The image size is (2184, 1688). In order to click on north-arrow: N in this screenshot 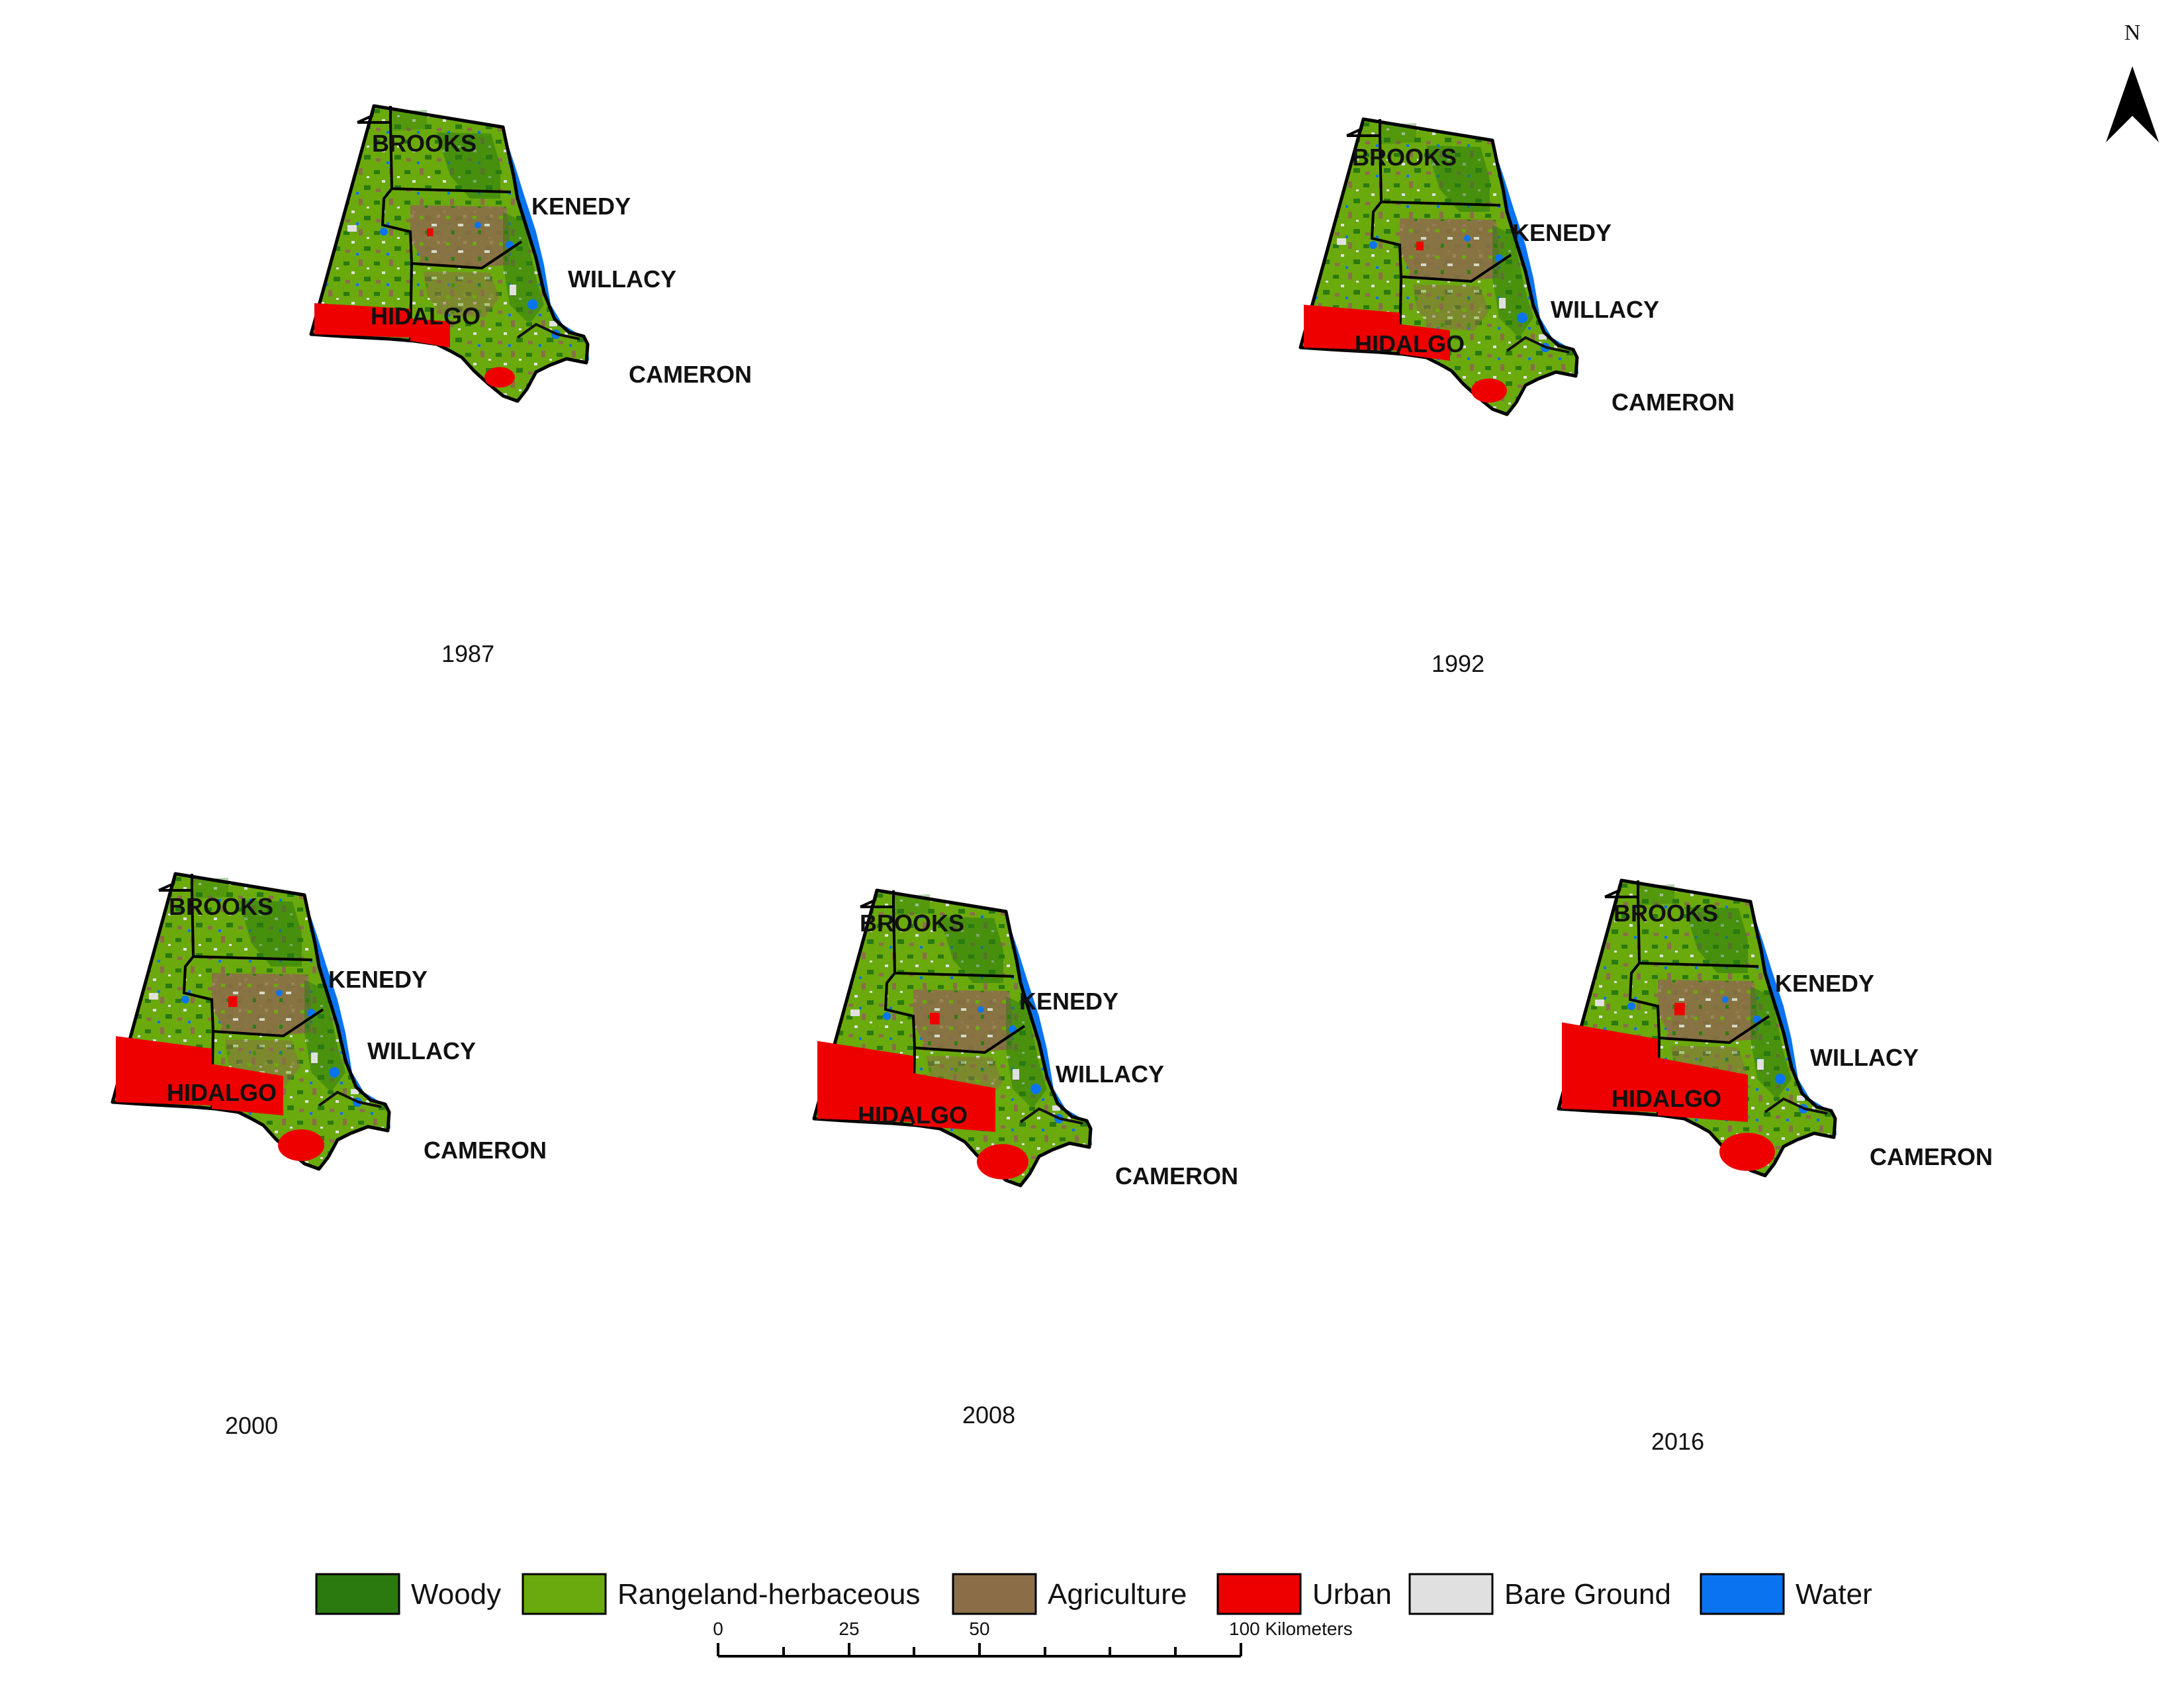, I will do `click(2132, 81)`.